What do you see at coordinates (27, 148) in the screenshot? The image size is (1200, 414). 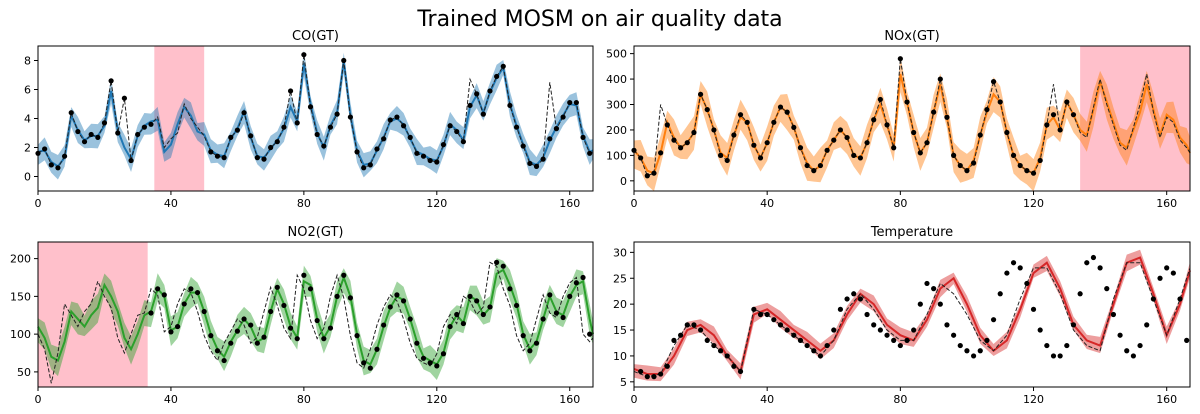 I see `y-tick-label: 2` at bounding box center [27, 148].